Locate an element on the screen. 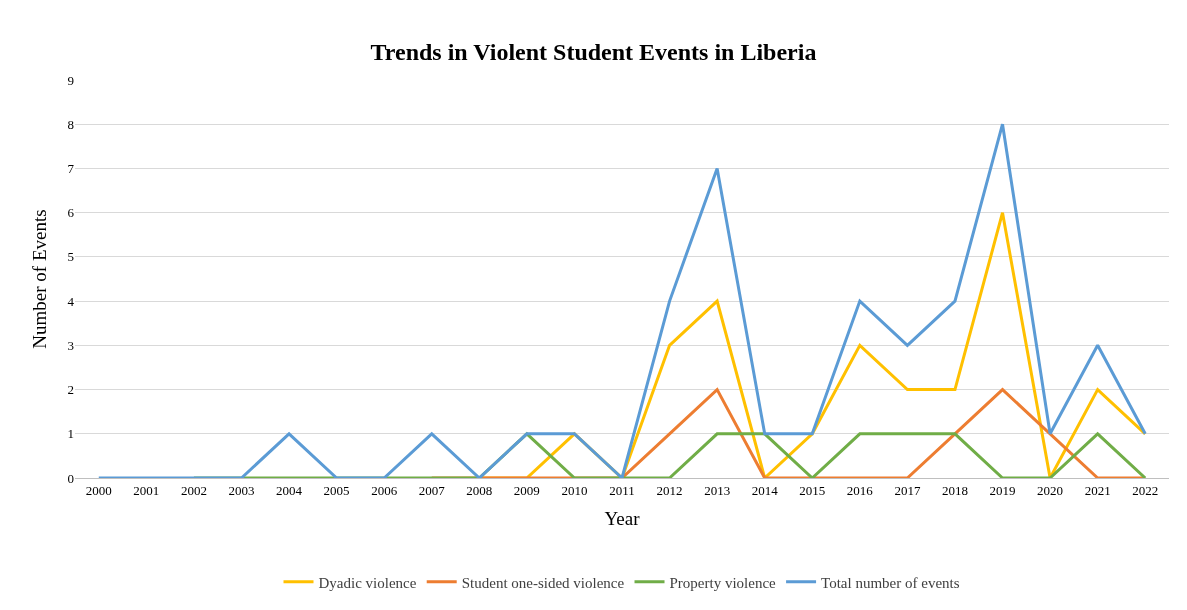  y-tick-label: 9 is located at coordinates (70, 80).